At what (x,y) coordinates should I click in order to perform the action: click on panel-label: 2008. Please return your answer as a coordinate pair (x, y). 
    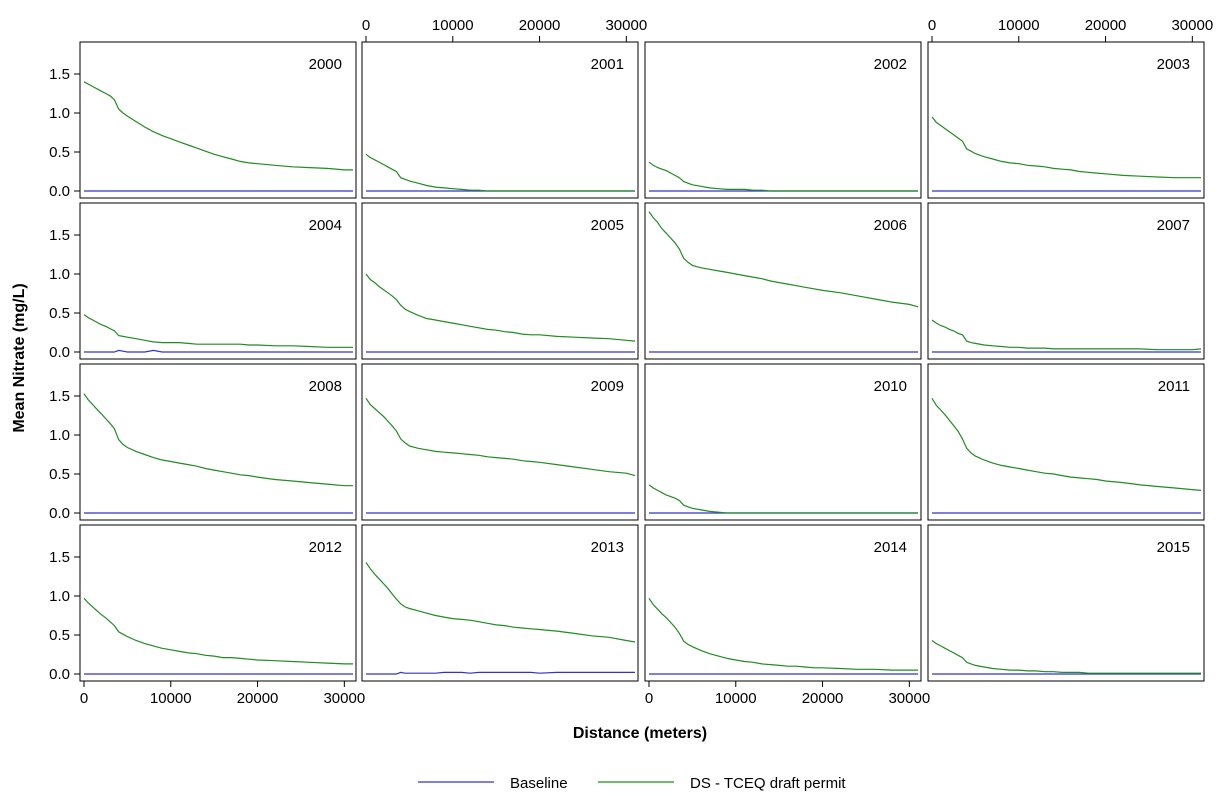
    Looking at the image, I should click on (325, 386).